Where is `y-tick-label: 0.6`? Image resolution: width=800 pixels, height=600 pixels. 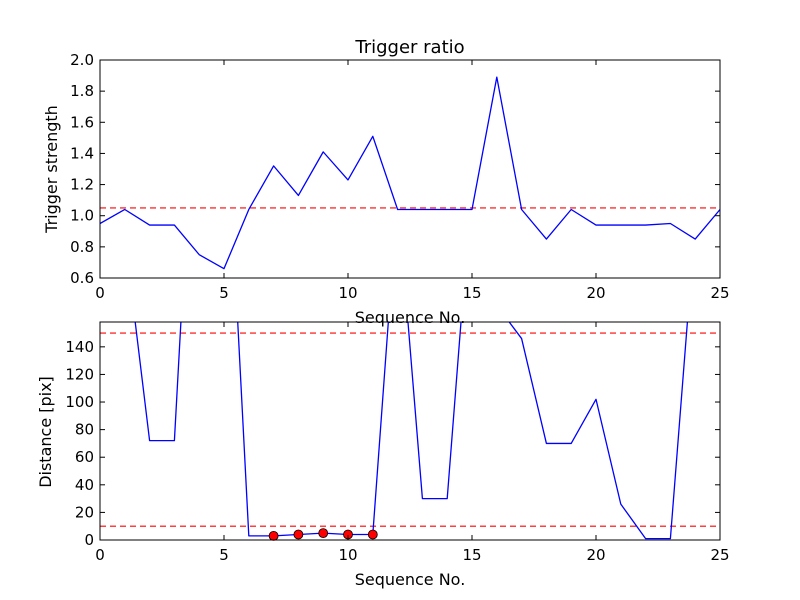 y-tick-label: 0.6 is located at coordinates (82, 278).